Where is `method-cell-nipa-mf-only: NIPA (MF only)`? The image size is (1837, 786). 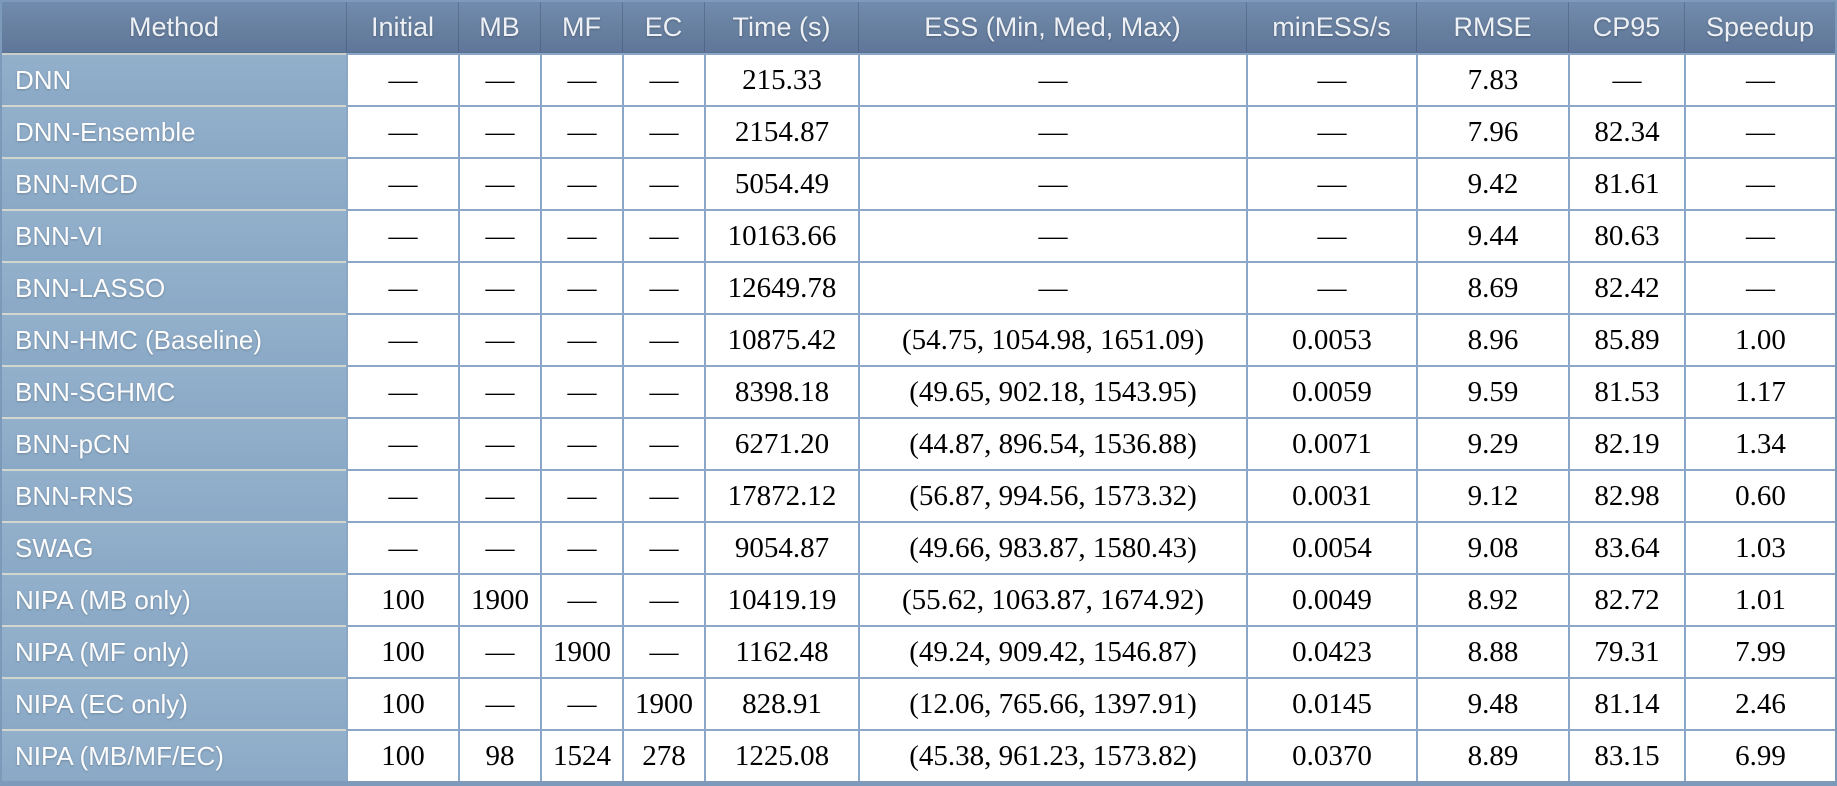 method-cell-nipa-mf-only: NIPA (MF only) is located at coordinates (174, 651).